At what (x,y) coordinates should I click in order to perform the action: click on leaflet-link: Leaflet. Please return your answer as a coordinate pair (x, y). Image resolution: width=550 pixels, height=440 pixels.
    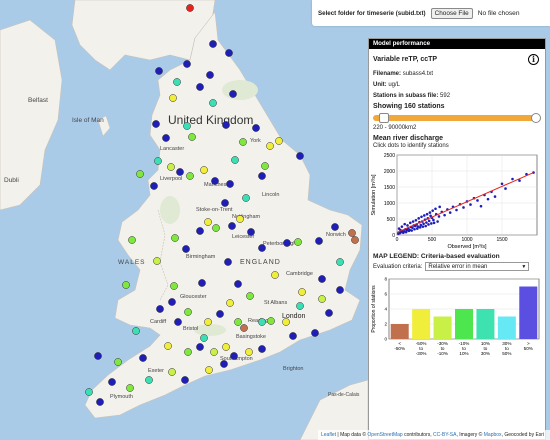
    Looking at the image, I should click on (329, 435).